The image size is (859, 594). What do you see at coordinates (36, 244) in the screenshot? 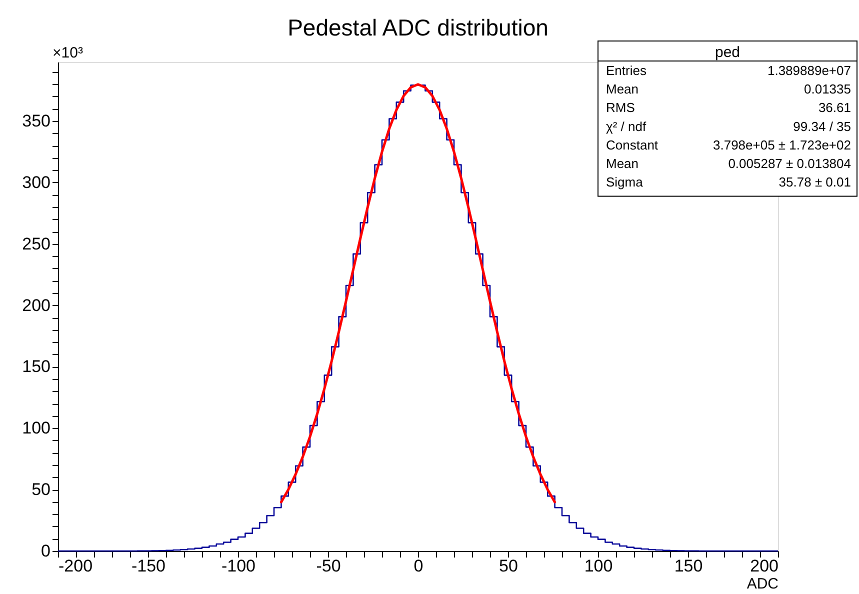
I see `y-tick-label: 250` at bounding box center [36, 244].